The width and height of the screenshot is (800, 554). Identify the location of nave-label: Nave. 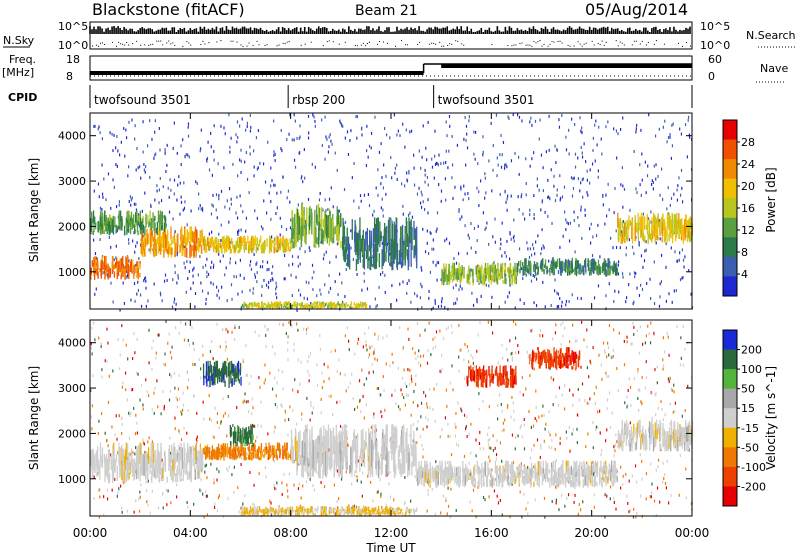
(774, 68).